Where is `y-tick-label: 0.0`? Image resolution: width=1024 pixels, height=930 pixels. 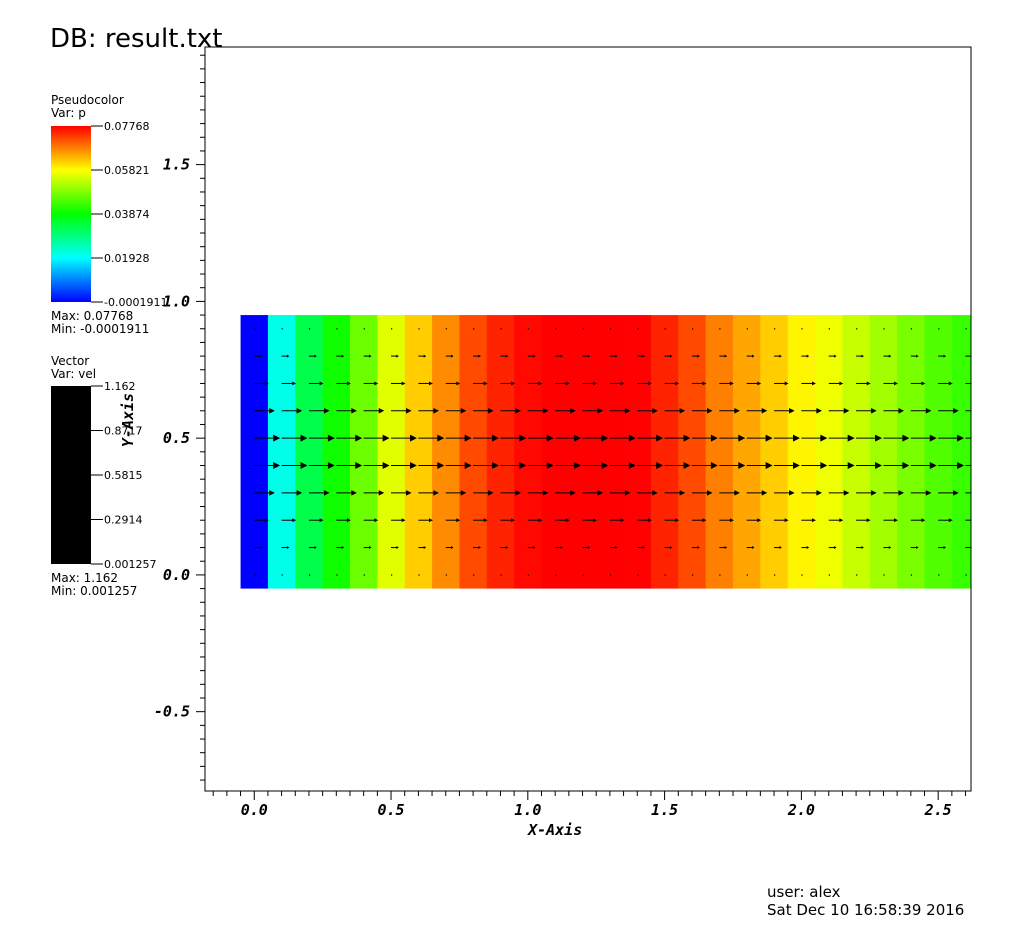
y-tick-label: 0.0 is located at coordinates (176, 575).